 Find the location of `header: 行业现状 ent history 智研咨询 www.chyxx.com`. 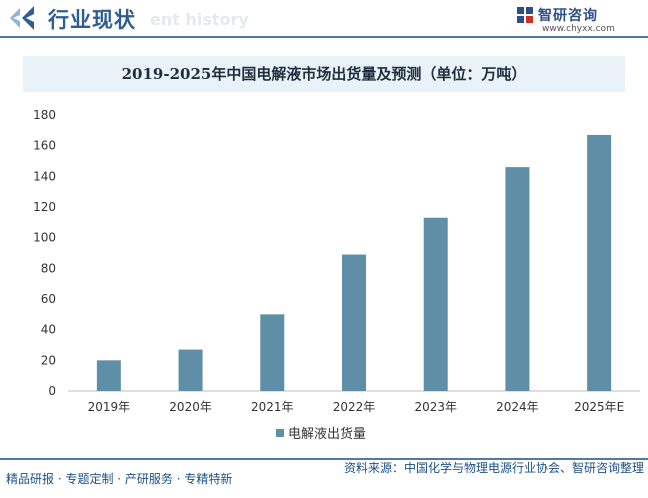

header: 行业现状 ent history 智研咨询 www.chyxx.com is located at coordinates (324, 21).